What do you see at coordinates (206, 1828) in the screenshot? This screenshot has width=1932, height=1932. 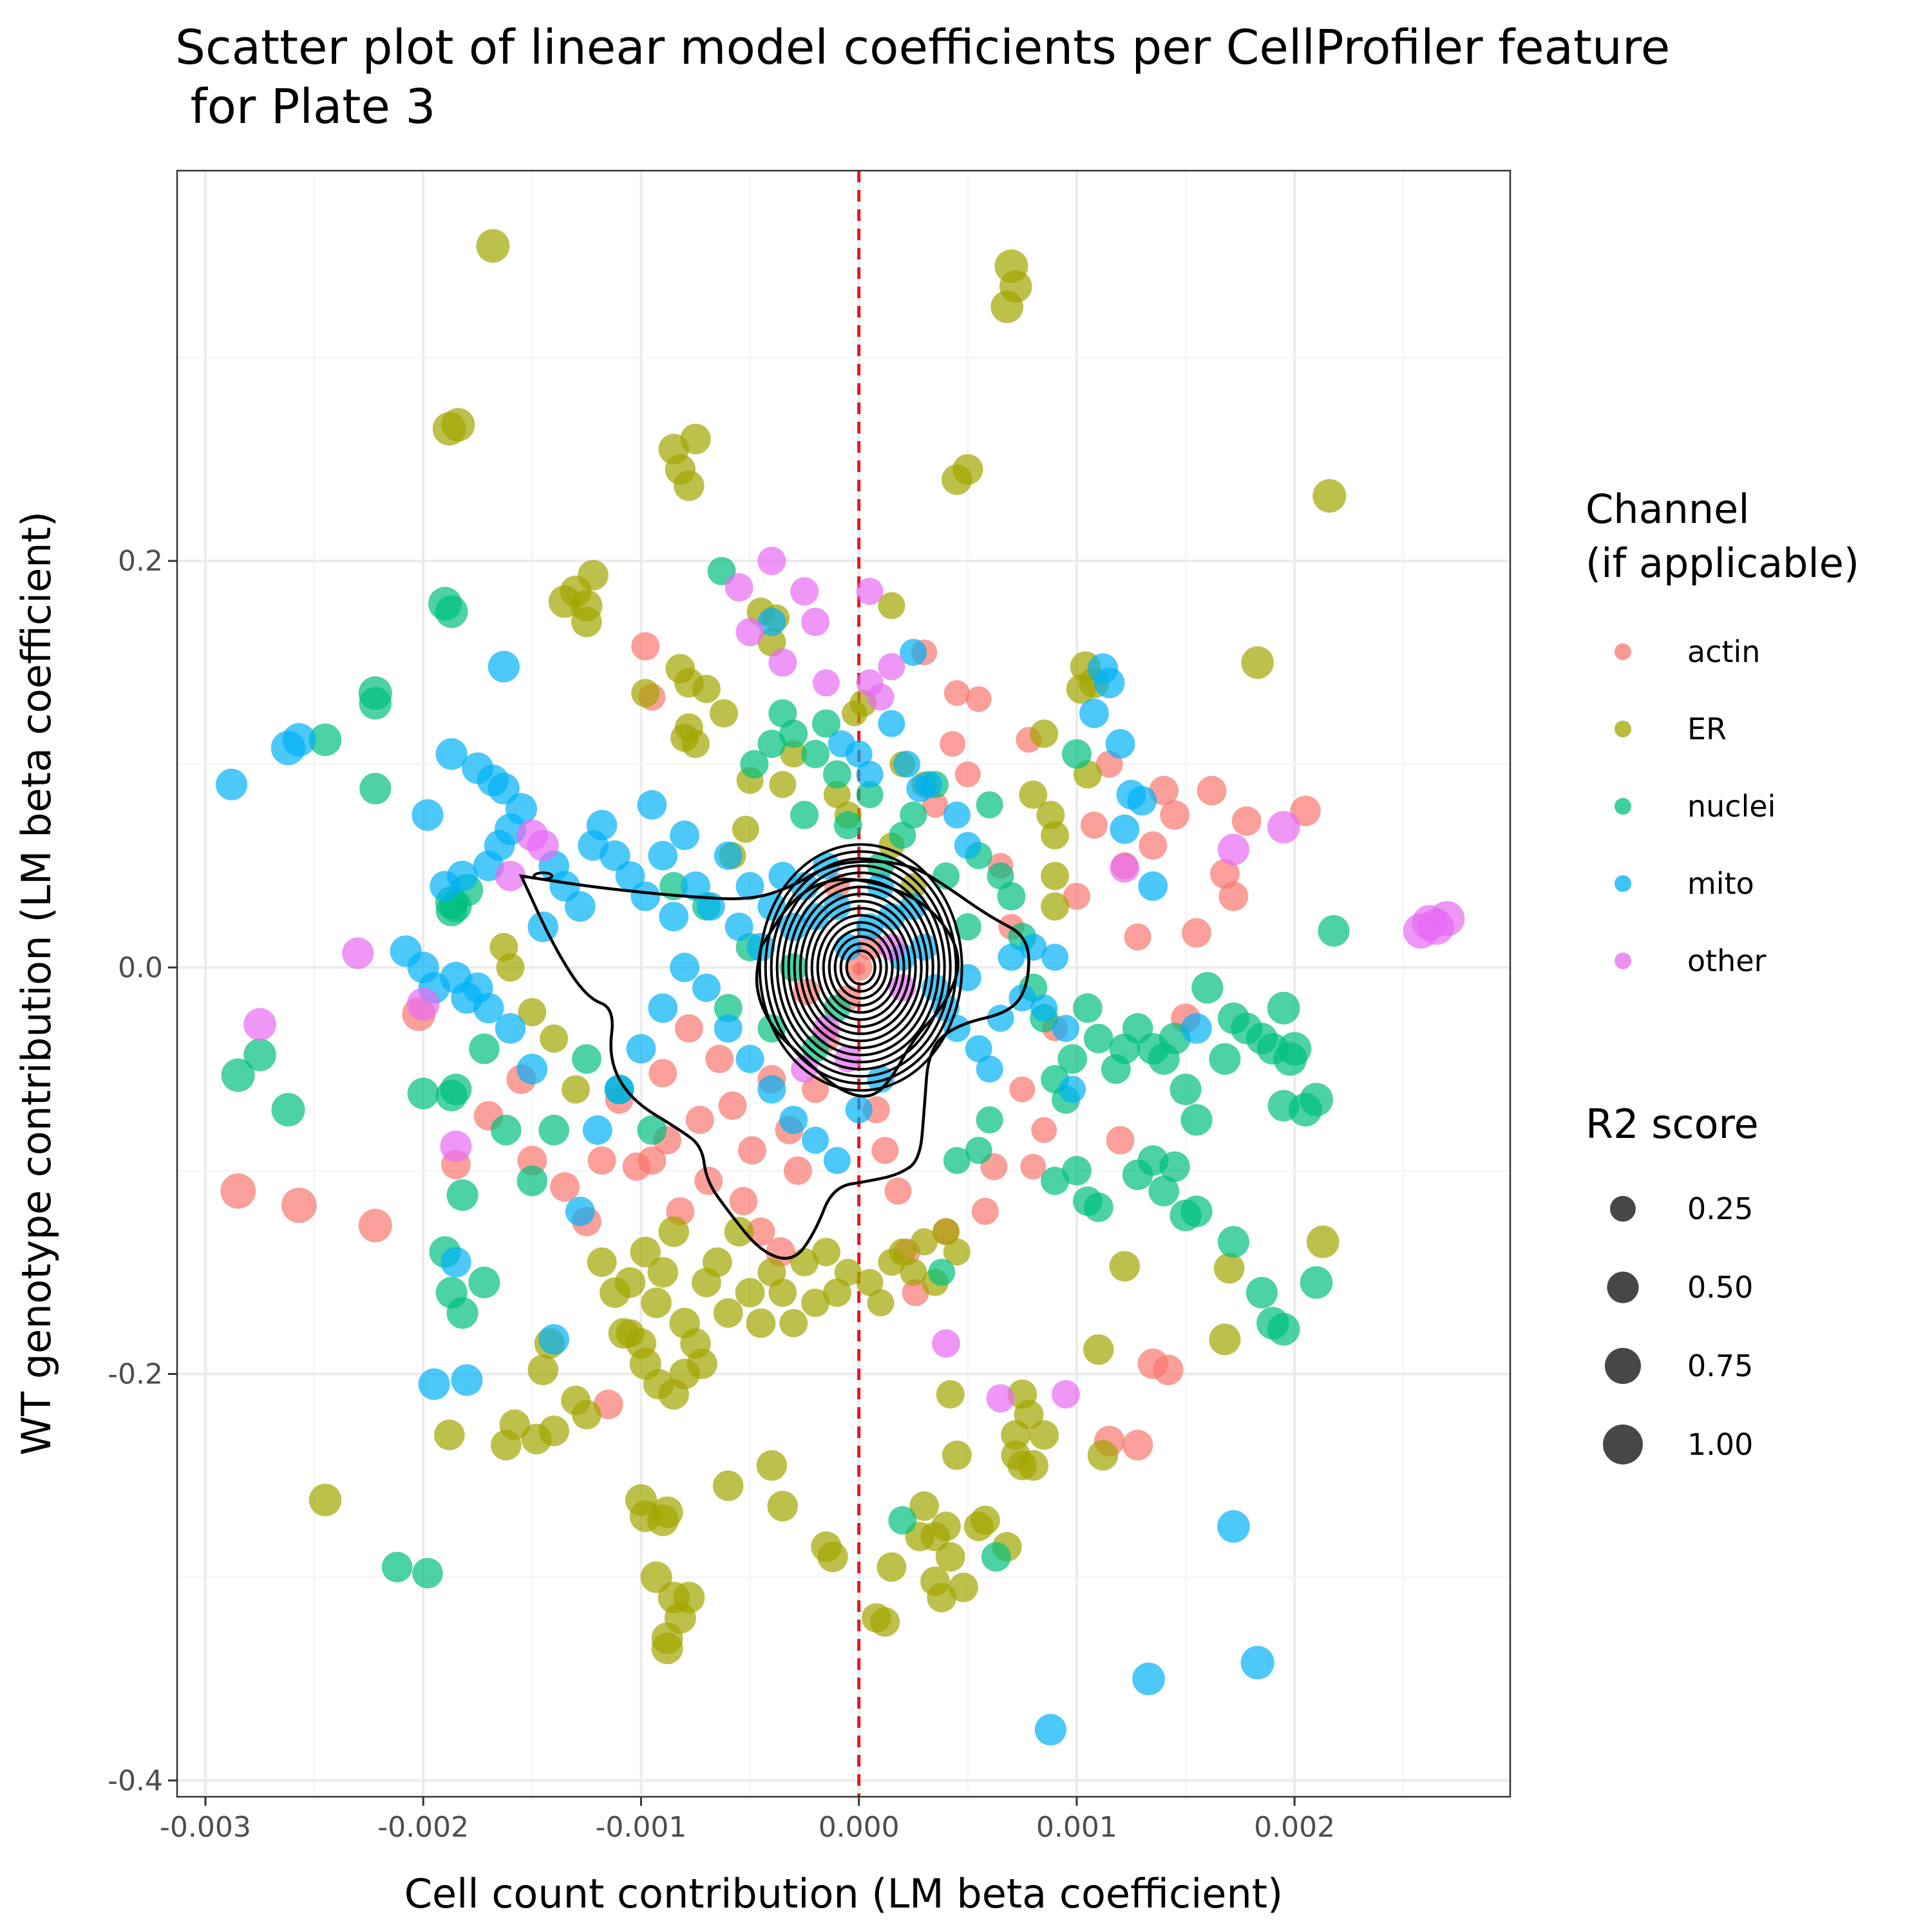 I see `x-tick-label: -0.003` at bounding box center [206, 1828].